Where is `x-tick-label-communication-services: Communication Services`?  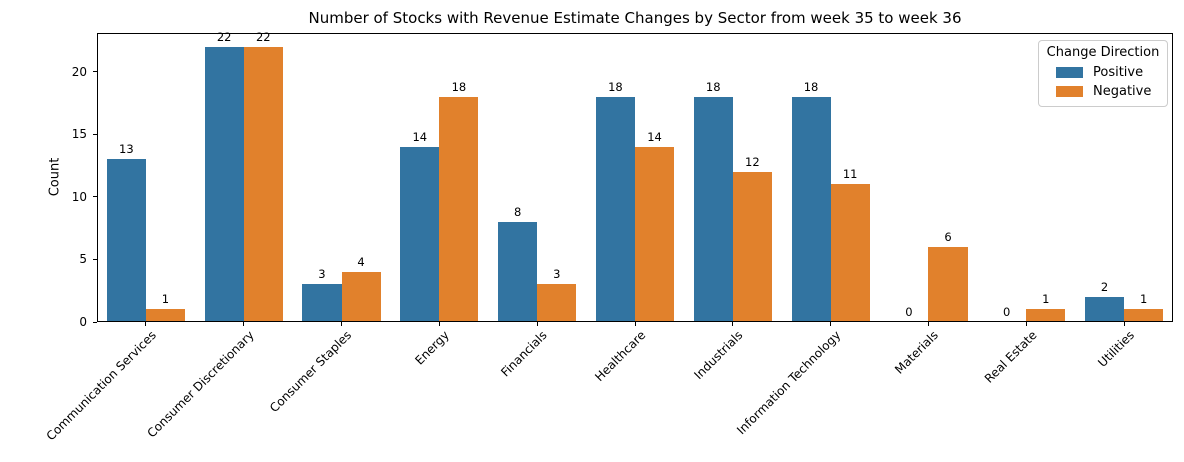
x-tick-label-communication-services: Communication Services is located at coordinates (101, 386).